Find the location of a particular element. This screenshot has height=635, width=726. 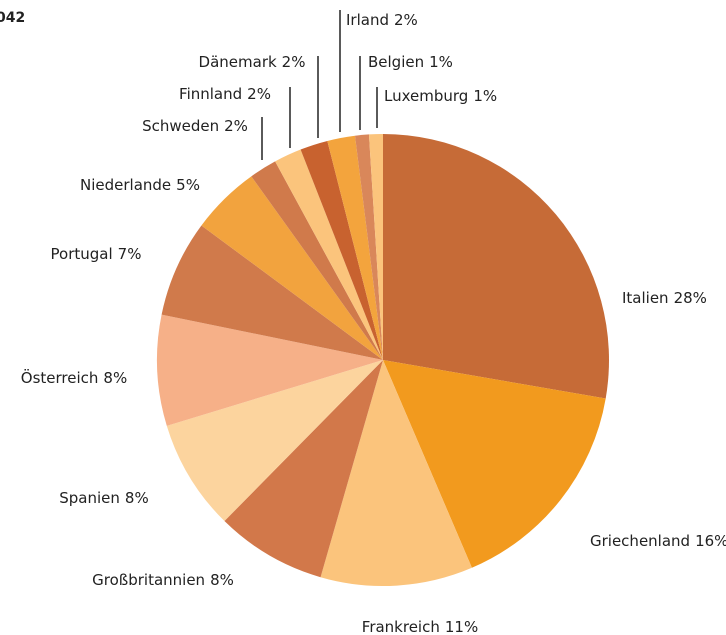

category-label: Großbritannien is located at coordinates (148, 580).